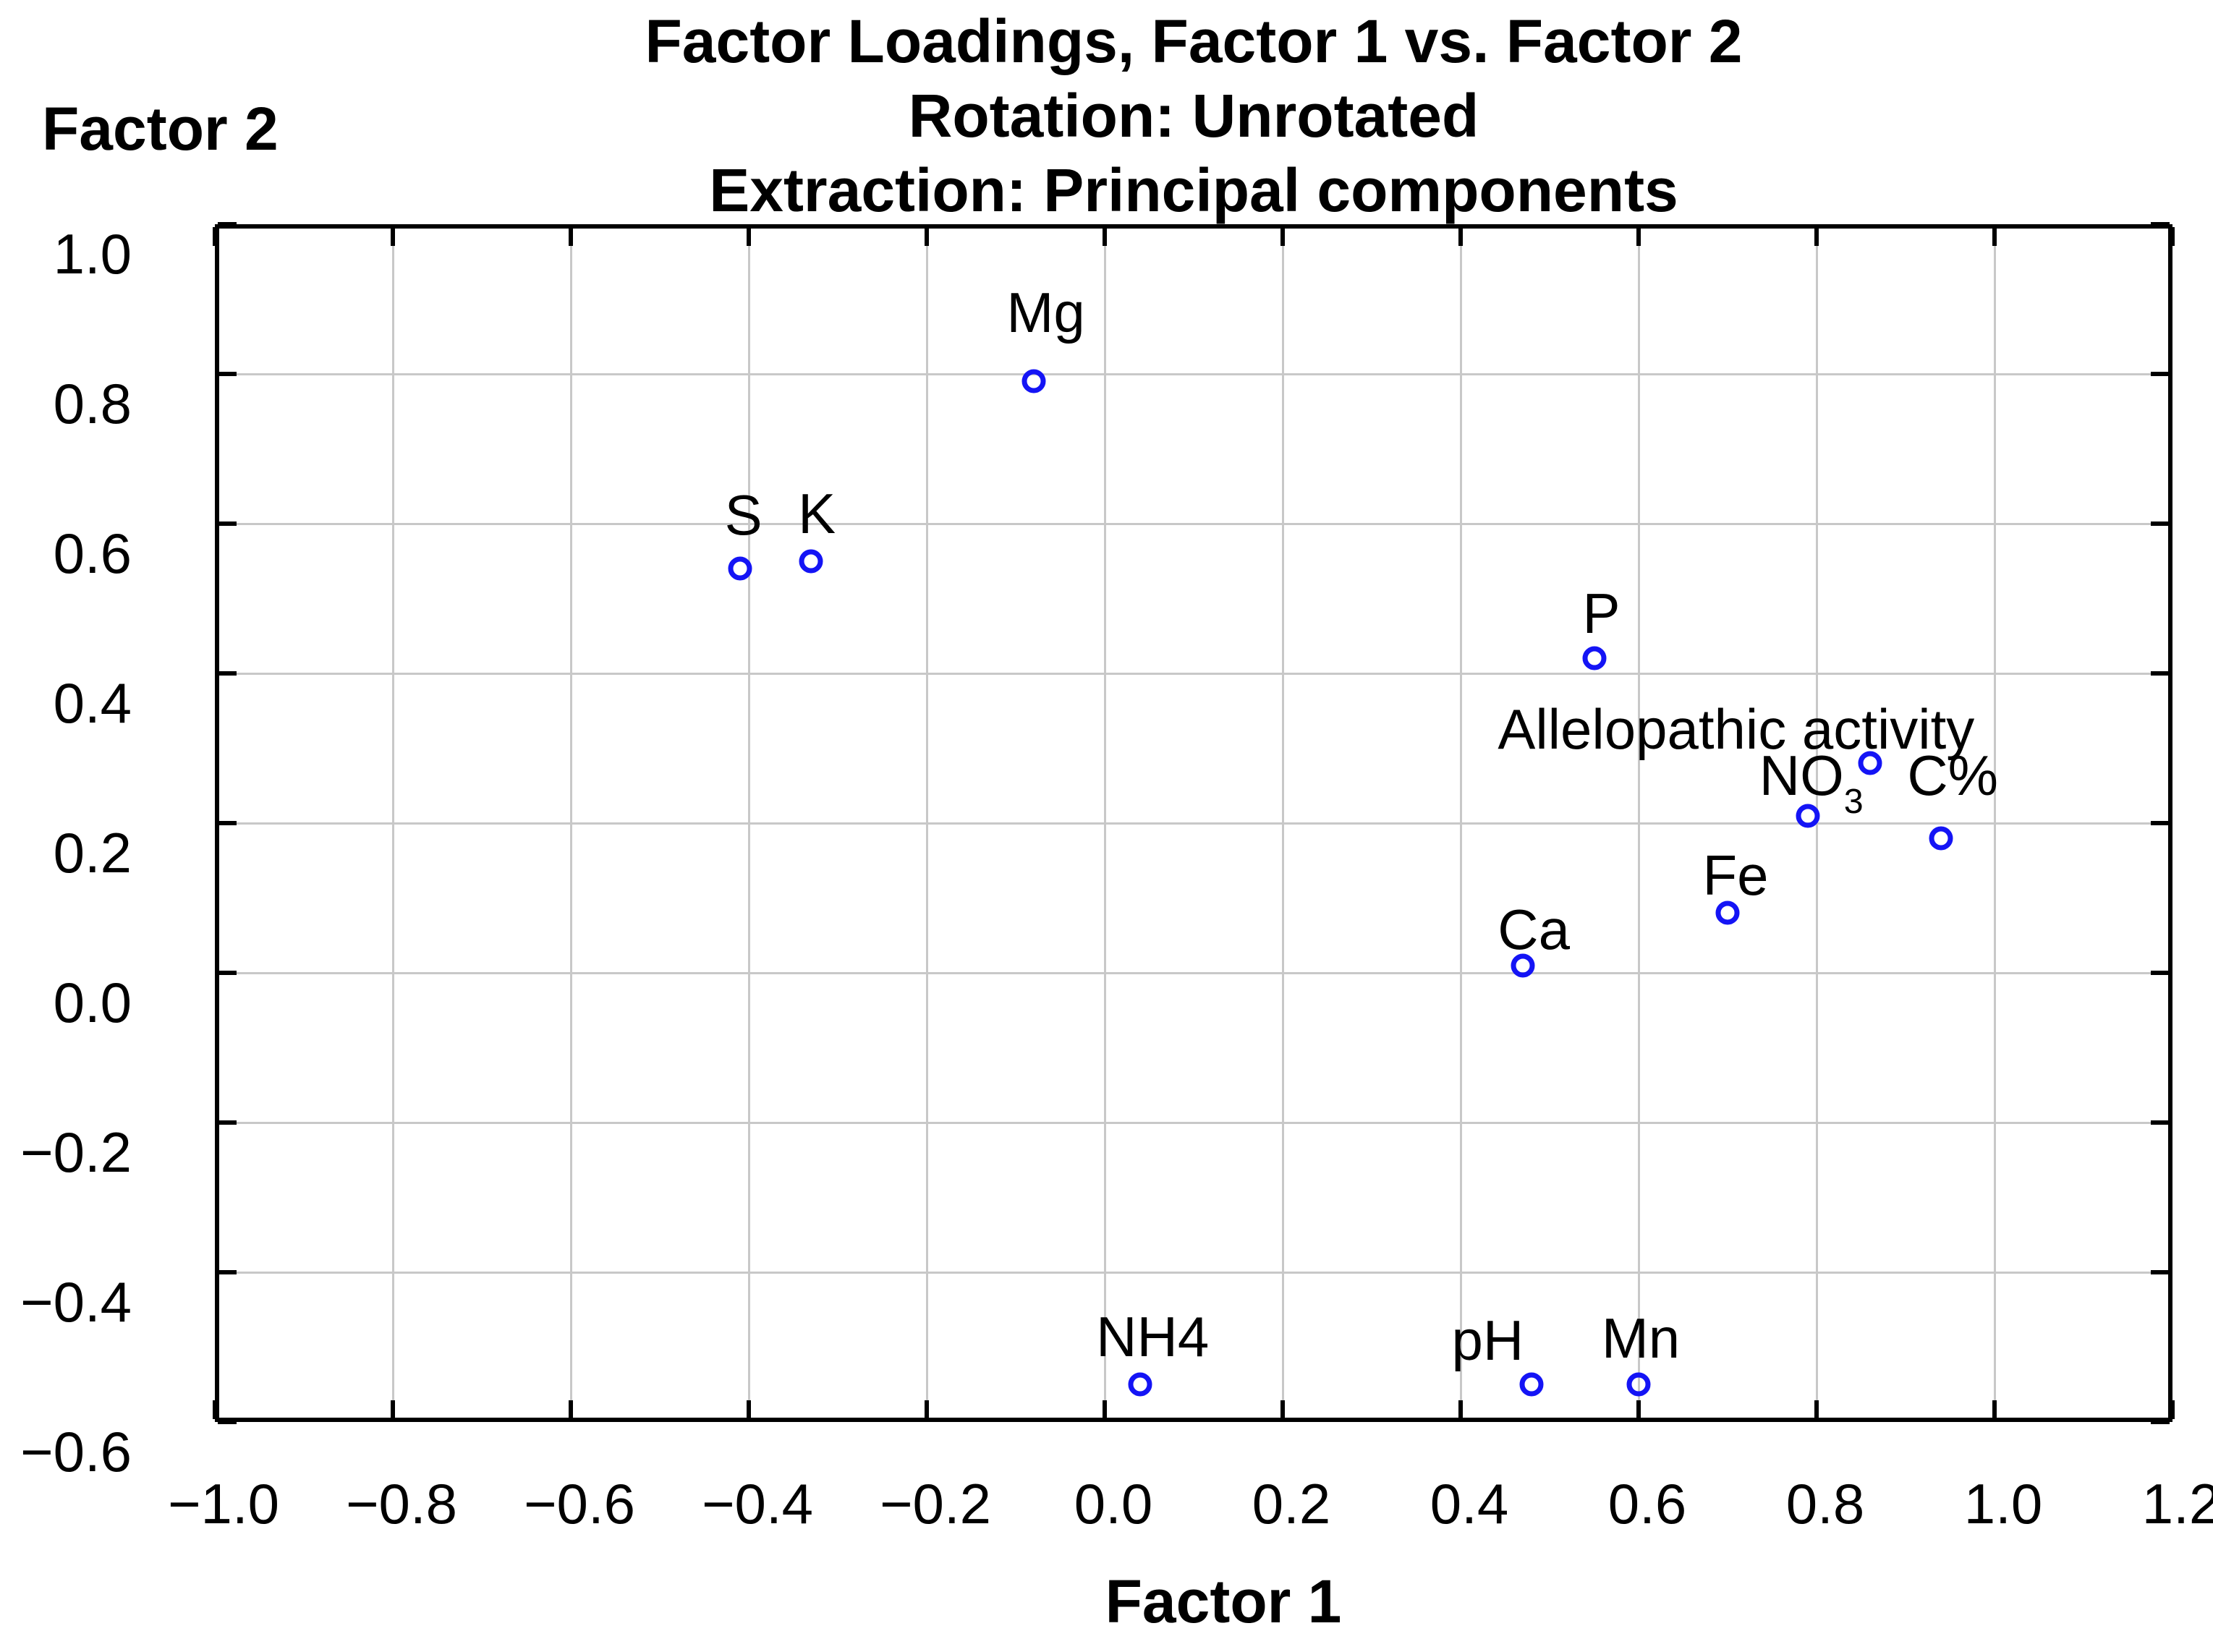 The height and width of the screenshot is (1652, 2213). What do you see at coordinates (92, 254) in the screenshot?
I see `y-tick-label: 1.0` at bounding box center [92, 254].